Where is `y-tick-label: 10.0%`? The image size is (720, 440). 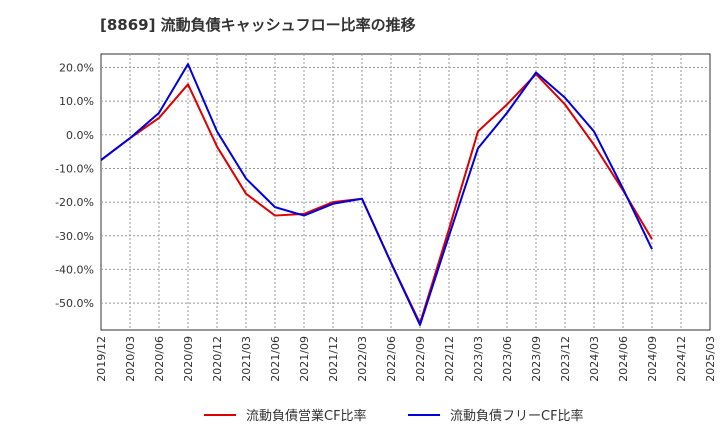 y-tick-label: 10.0% is located at coordinates (76, 101).